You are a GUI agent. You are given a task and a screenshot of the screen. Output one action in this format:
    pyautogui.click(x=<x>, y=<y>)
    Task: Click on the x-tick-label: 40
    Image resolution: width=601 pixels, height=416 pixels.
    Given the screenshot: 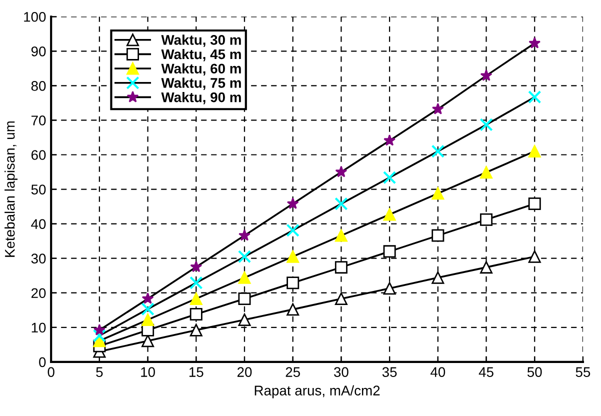 What is the action you would take?
    pyautogui.click(x=438, y=372)
    